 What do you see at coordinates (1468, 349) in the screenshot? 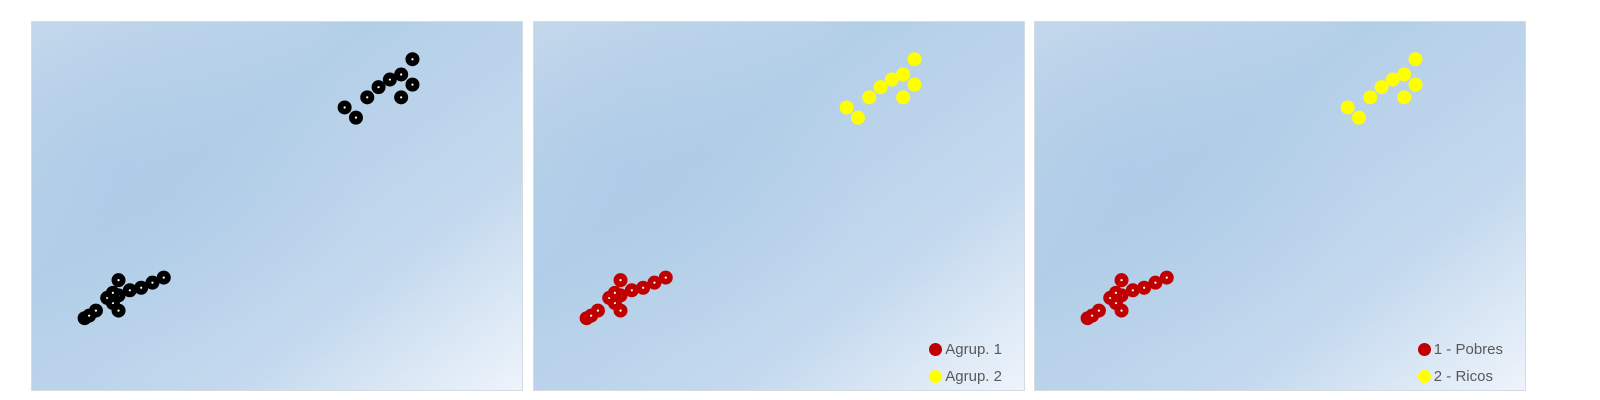
I see `legend-label: 1 - Pobres` at bounding box center [1468, 349].